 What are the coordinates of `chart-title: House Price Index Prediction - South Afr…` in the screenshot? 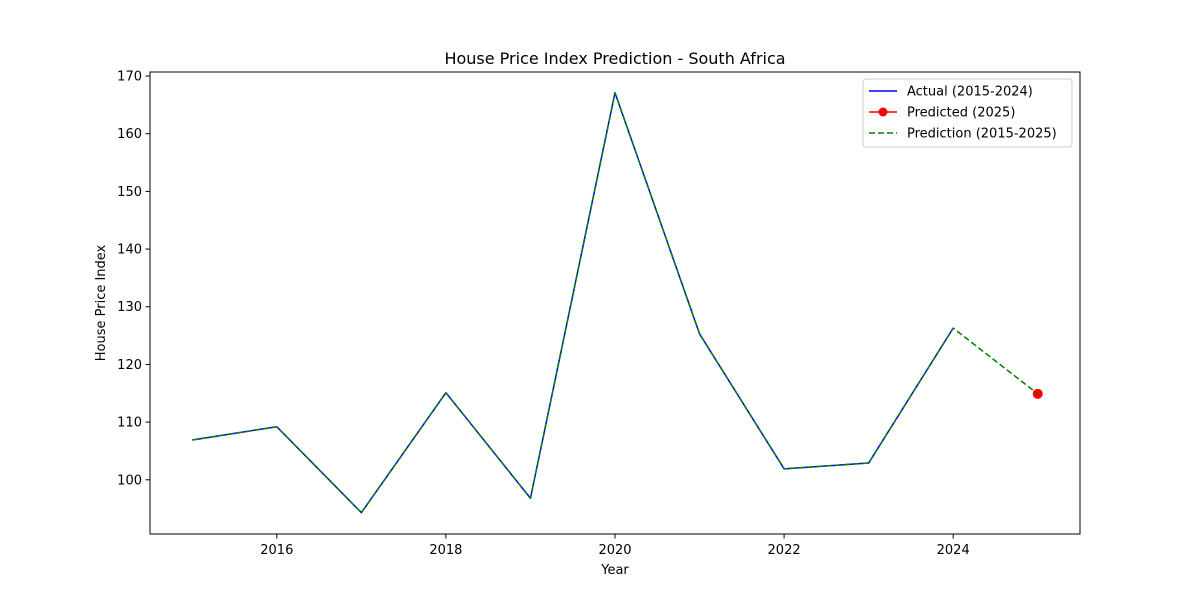 It's located at (614, 58).